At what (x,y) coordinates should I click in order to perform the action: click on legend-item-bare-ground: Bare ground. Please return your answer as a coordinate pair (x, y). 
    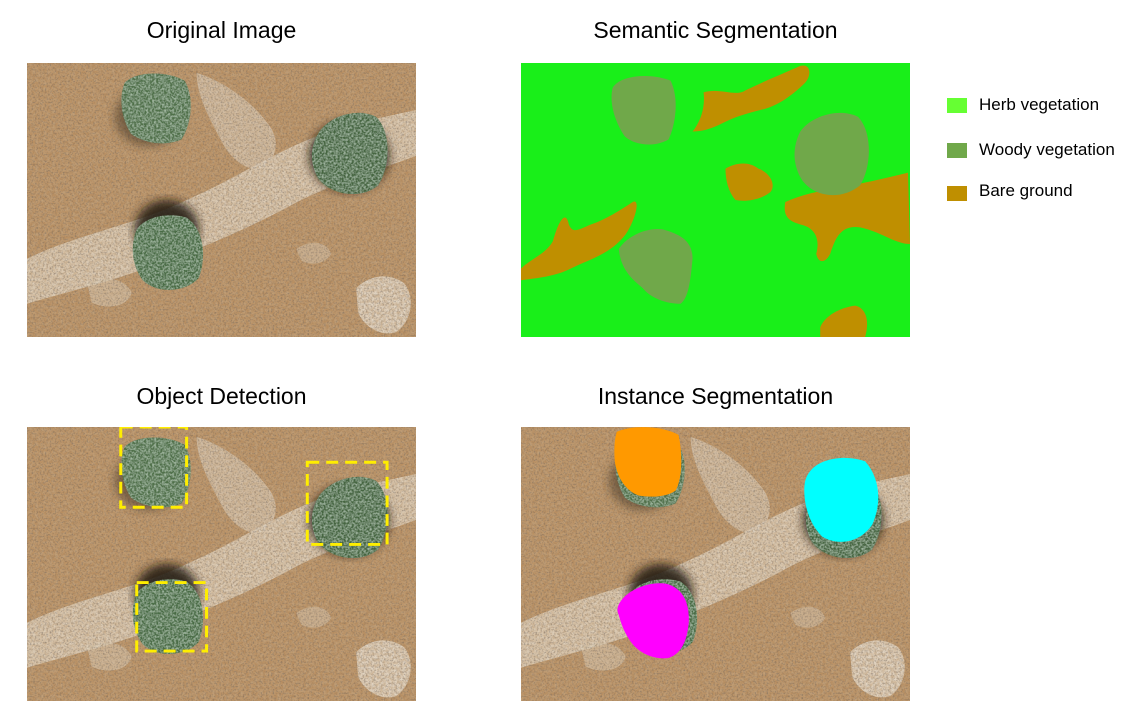
    Looking at the image, I should click on (1010, 190).